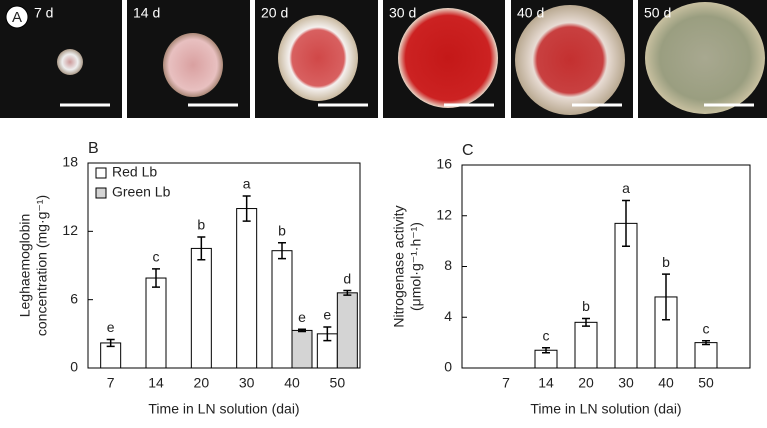 Image resolution: width=767 pixels, height=428 pixels. What do you see at coordinates (416, 266) in the screenshot?
I see `y-axis-label: (μmol·g⁻¹·h⁻¹)` at bounding box center [416, 266].